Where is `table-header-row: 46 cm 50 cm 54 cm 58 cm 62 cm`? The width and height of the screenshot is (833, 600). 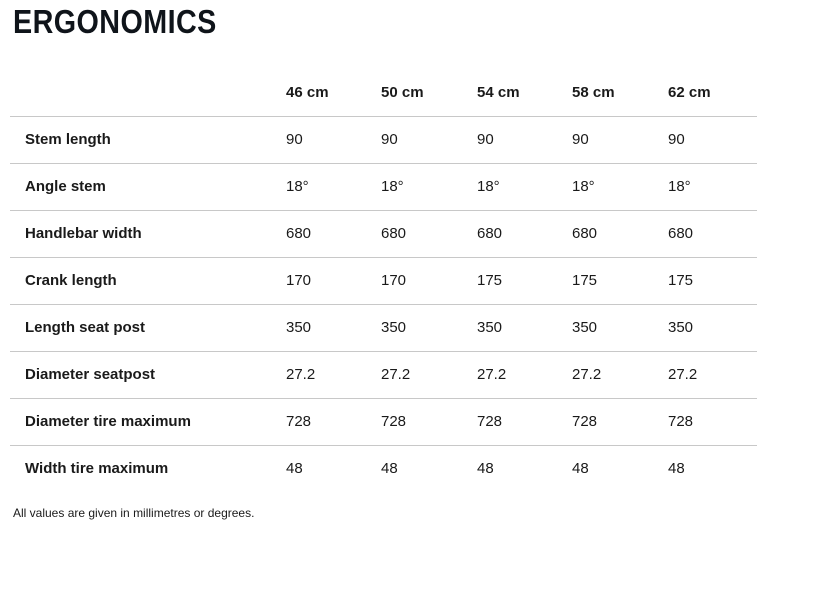
table-header-row: 46 cm 50 cm 54 cm 58 cm 62 cm is located at coordinates (383, 93).